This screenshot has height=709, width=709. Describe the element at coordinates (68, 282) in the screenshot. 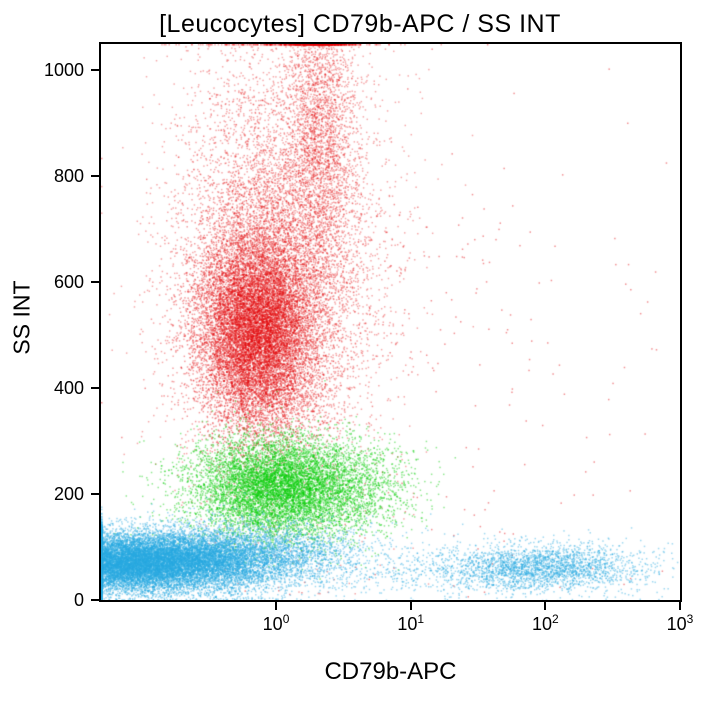

I see `y-tick-label: 600` at that location.